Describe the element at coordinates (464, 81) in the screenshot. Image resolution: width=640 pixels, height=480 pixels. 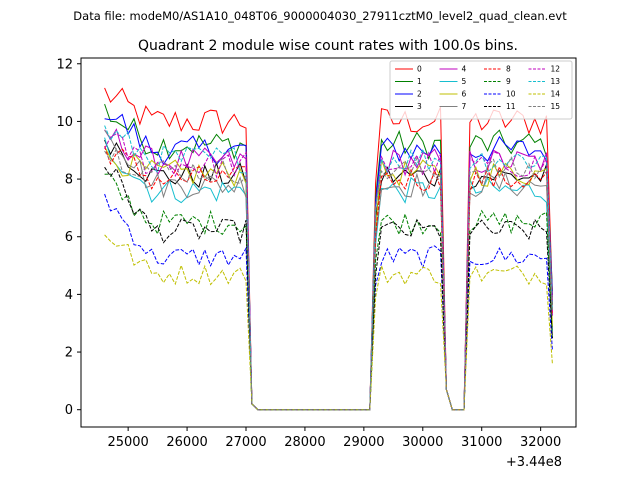
I see `legend-label-5: 5` at that location.